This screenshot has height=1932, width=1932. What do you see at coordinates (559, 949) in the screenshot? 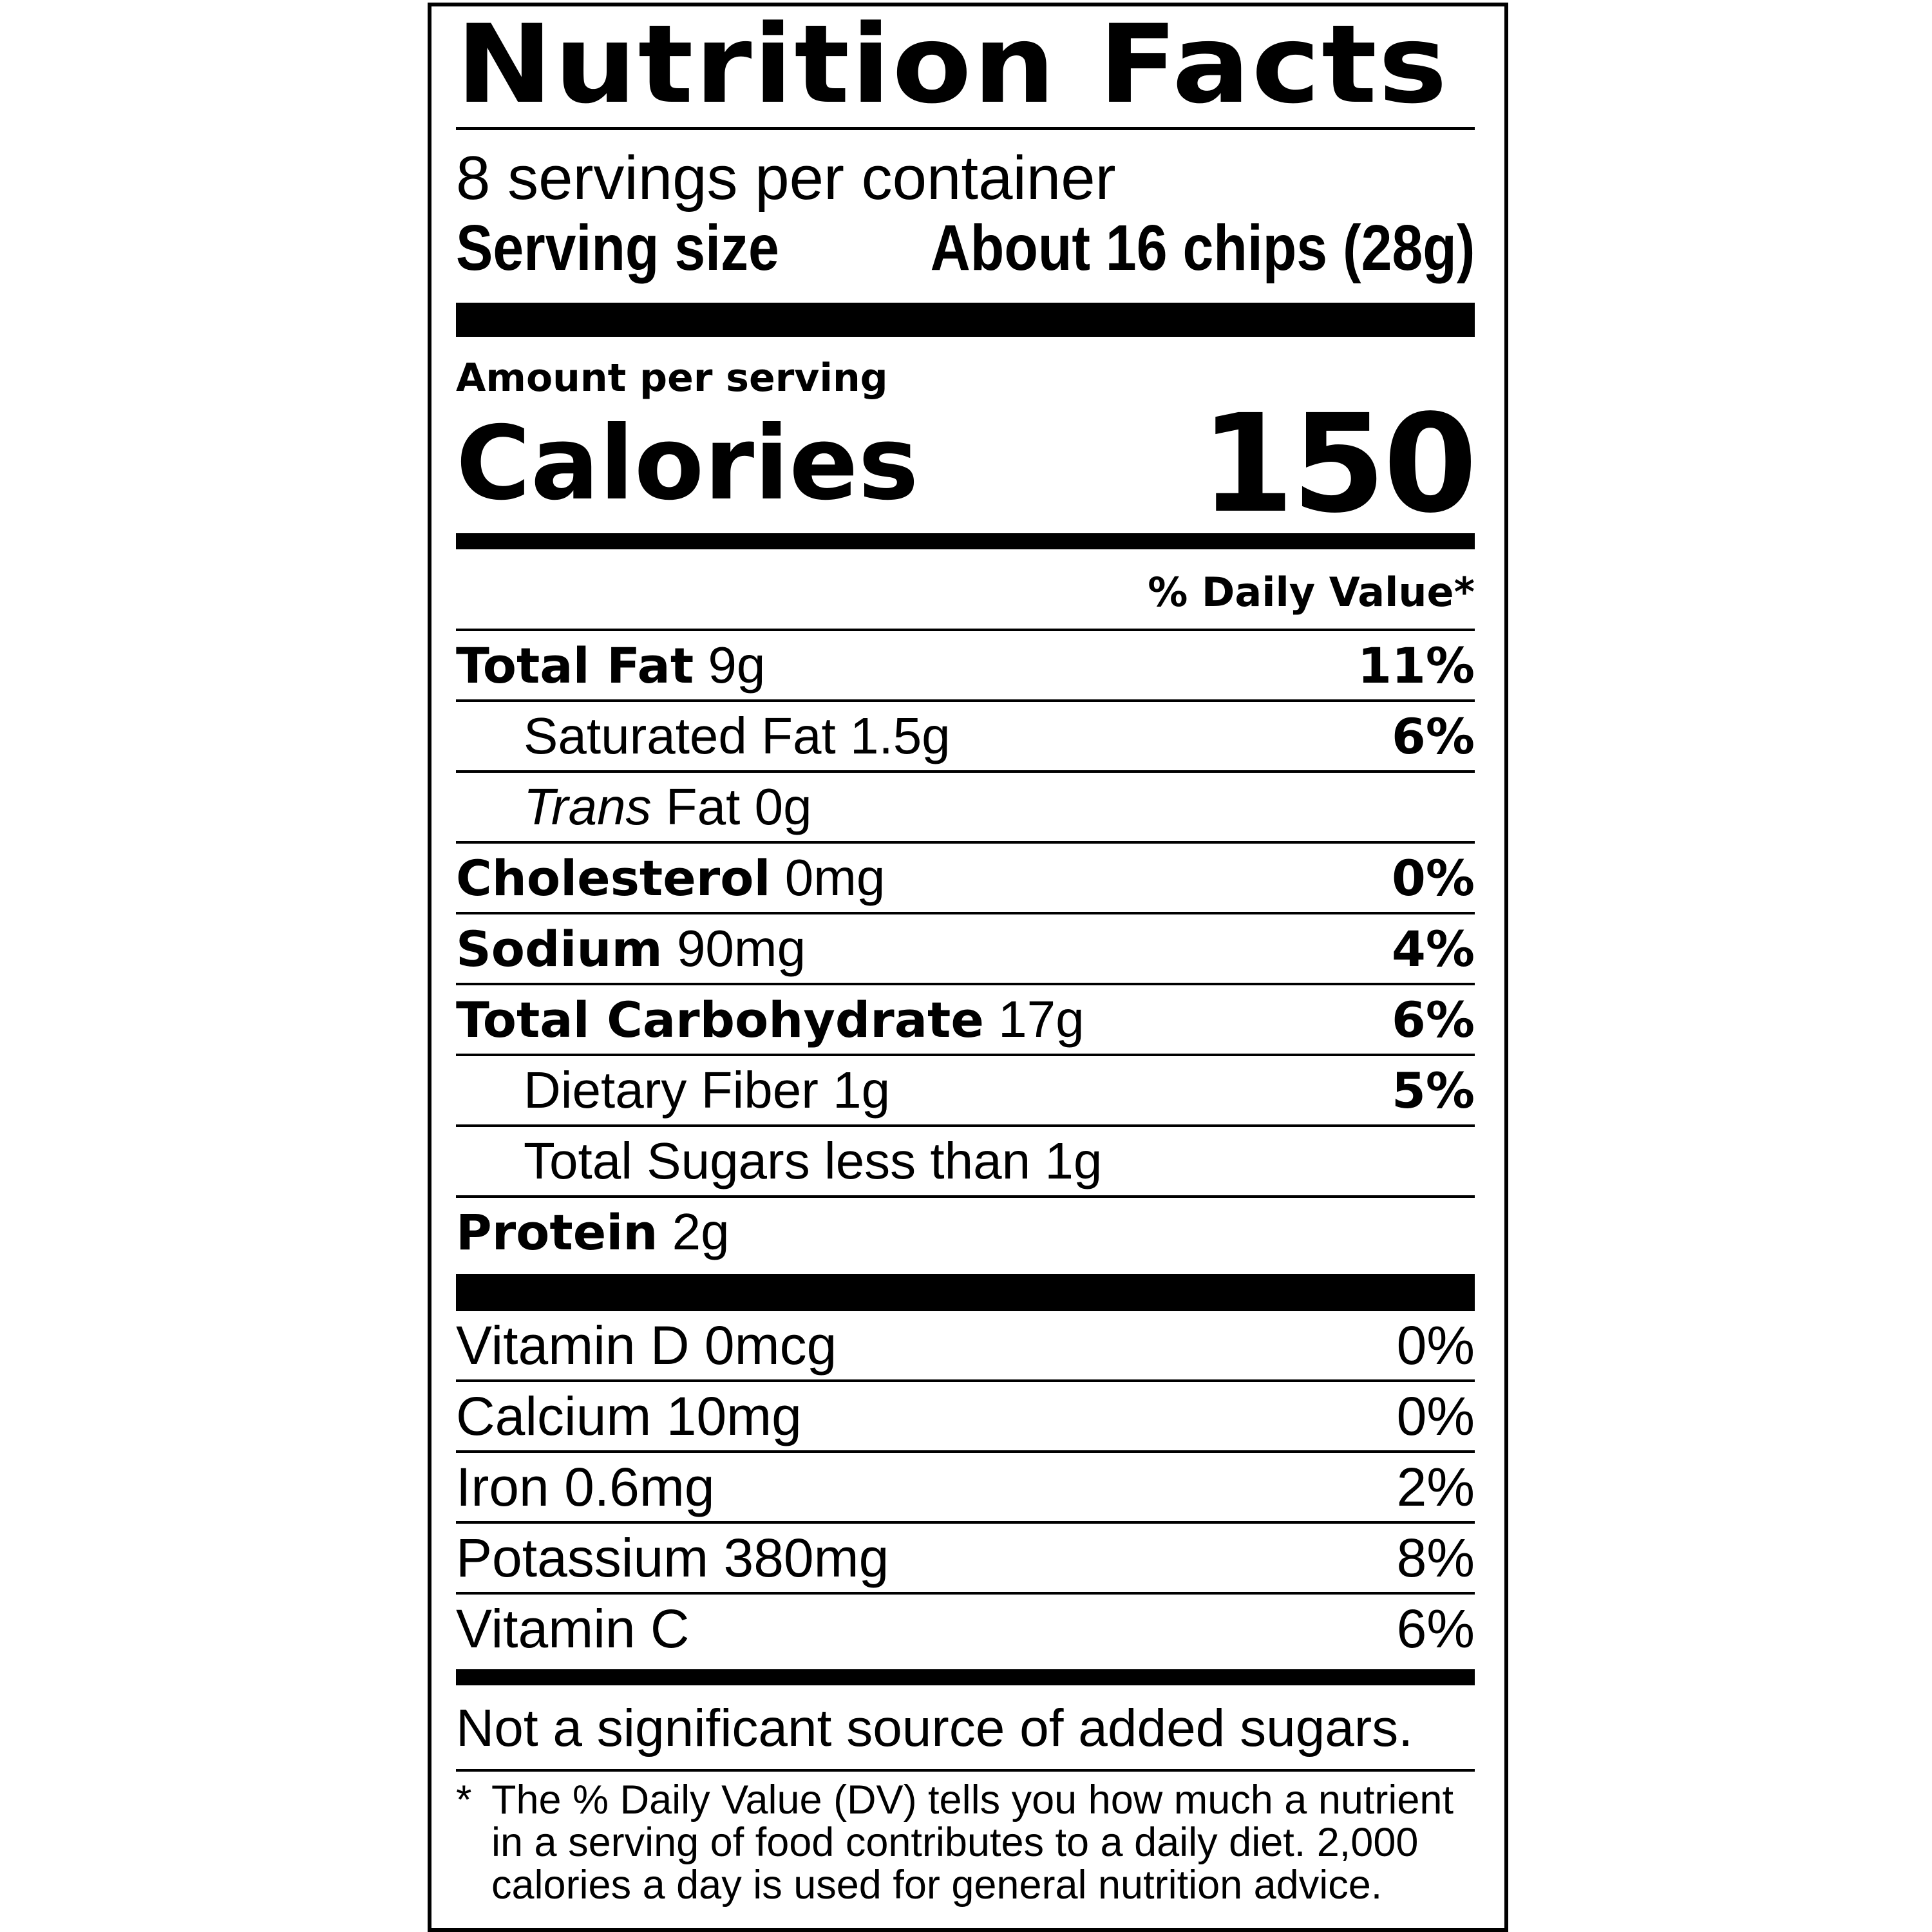
I see `nutrient-name: Sodium` at bounding box center [559, 949].